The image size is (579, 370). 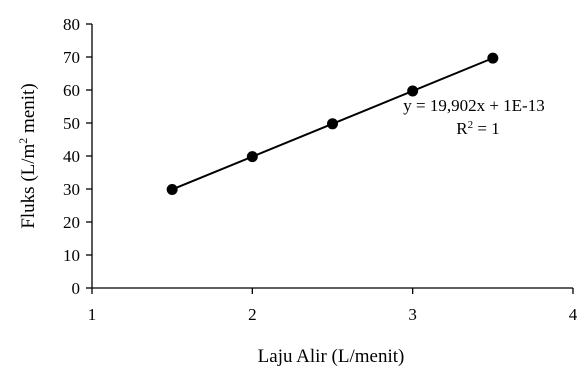 I want to click on x-tick-label: 4, so click(x=573, y=314).